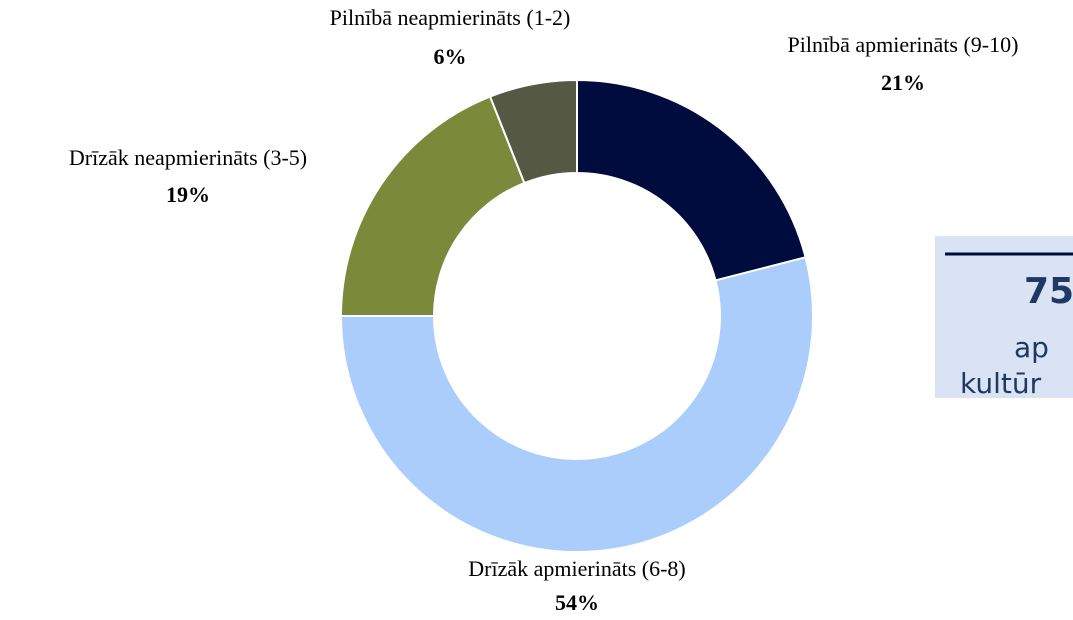 The width and height of the screenshot is (1073, 620). What do you see at coordinates (188, 157) in the screenshot?
I see `slice-label: Drīzāk neapmierināts (3-5)` at bounding box center [188, 157].